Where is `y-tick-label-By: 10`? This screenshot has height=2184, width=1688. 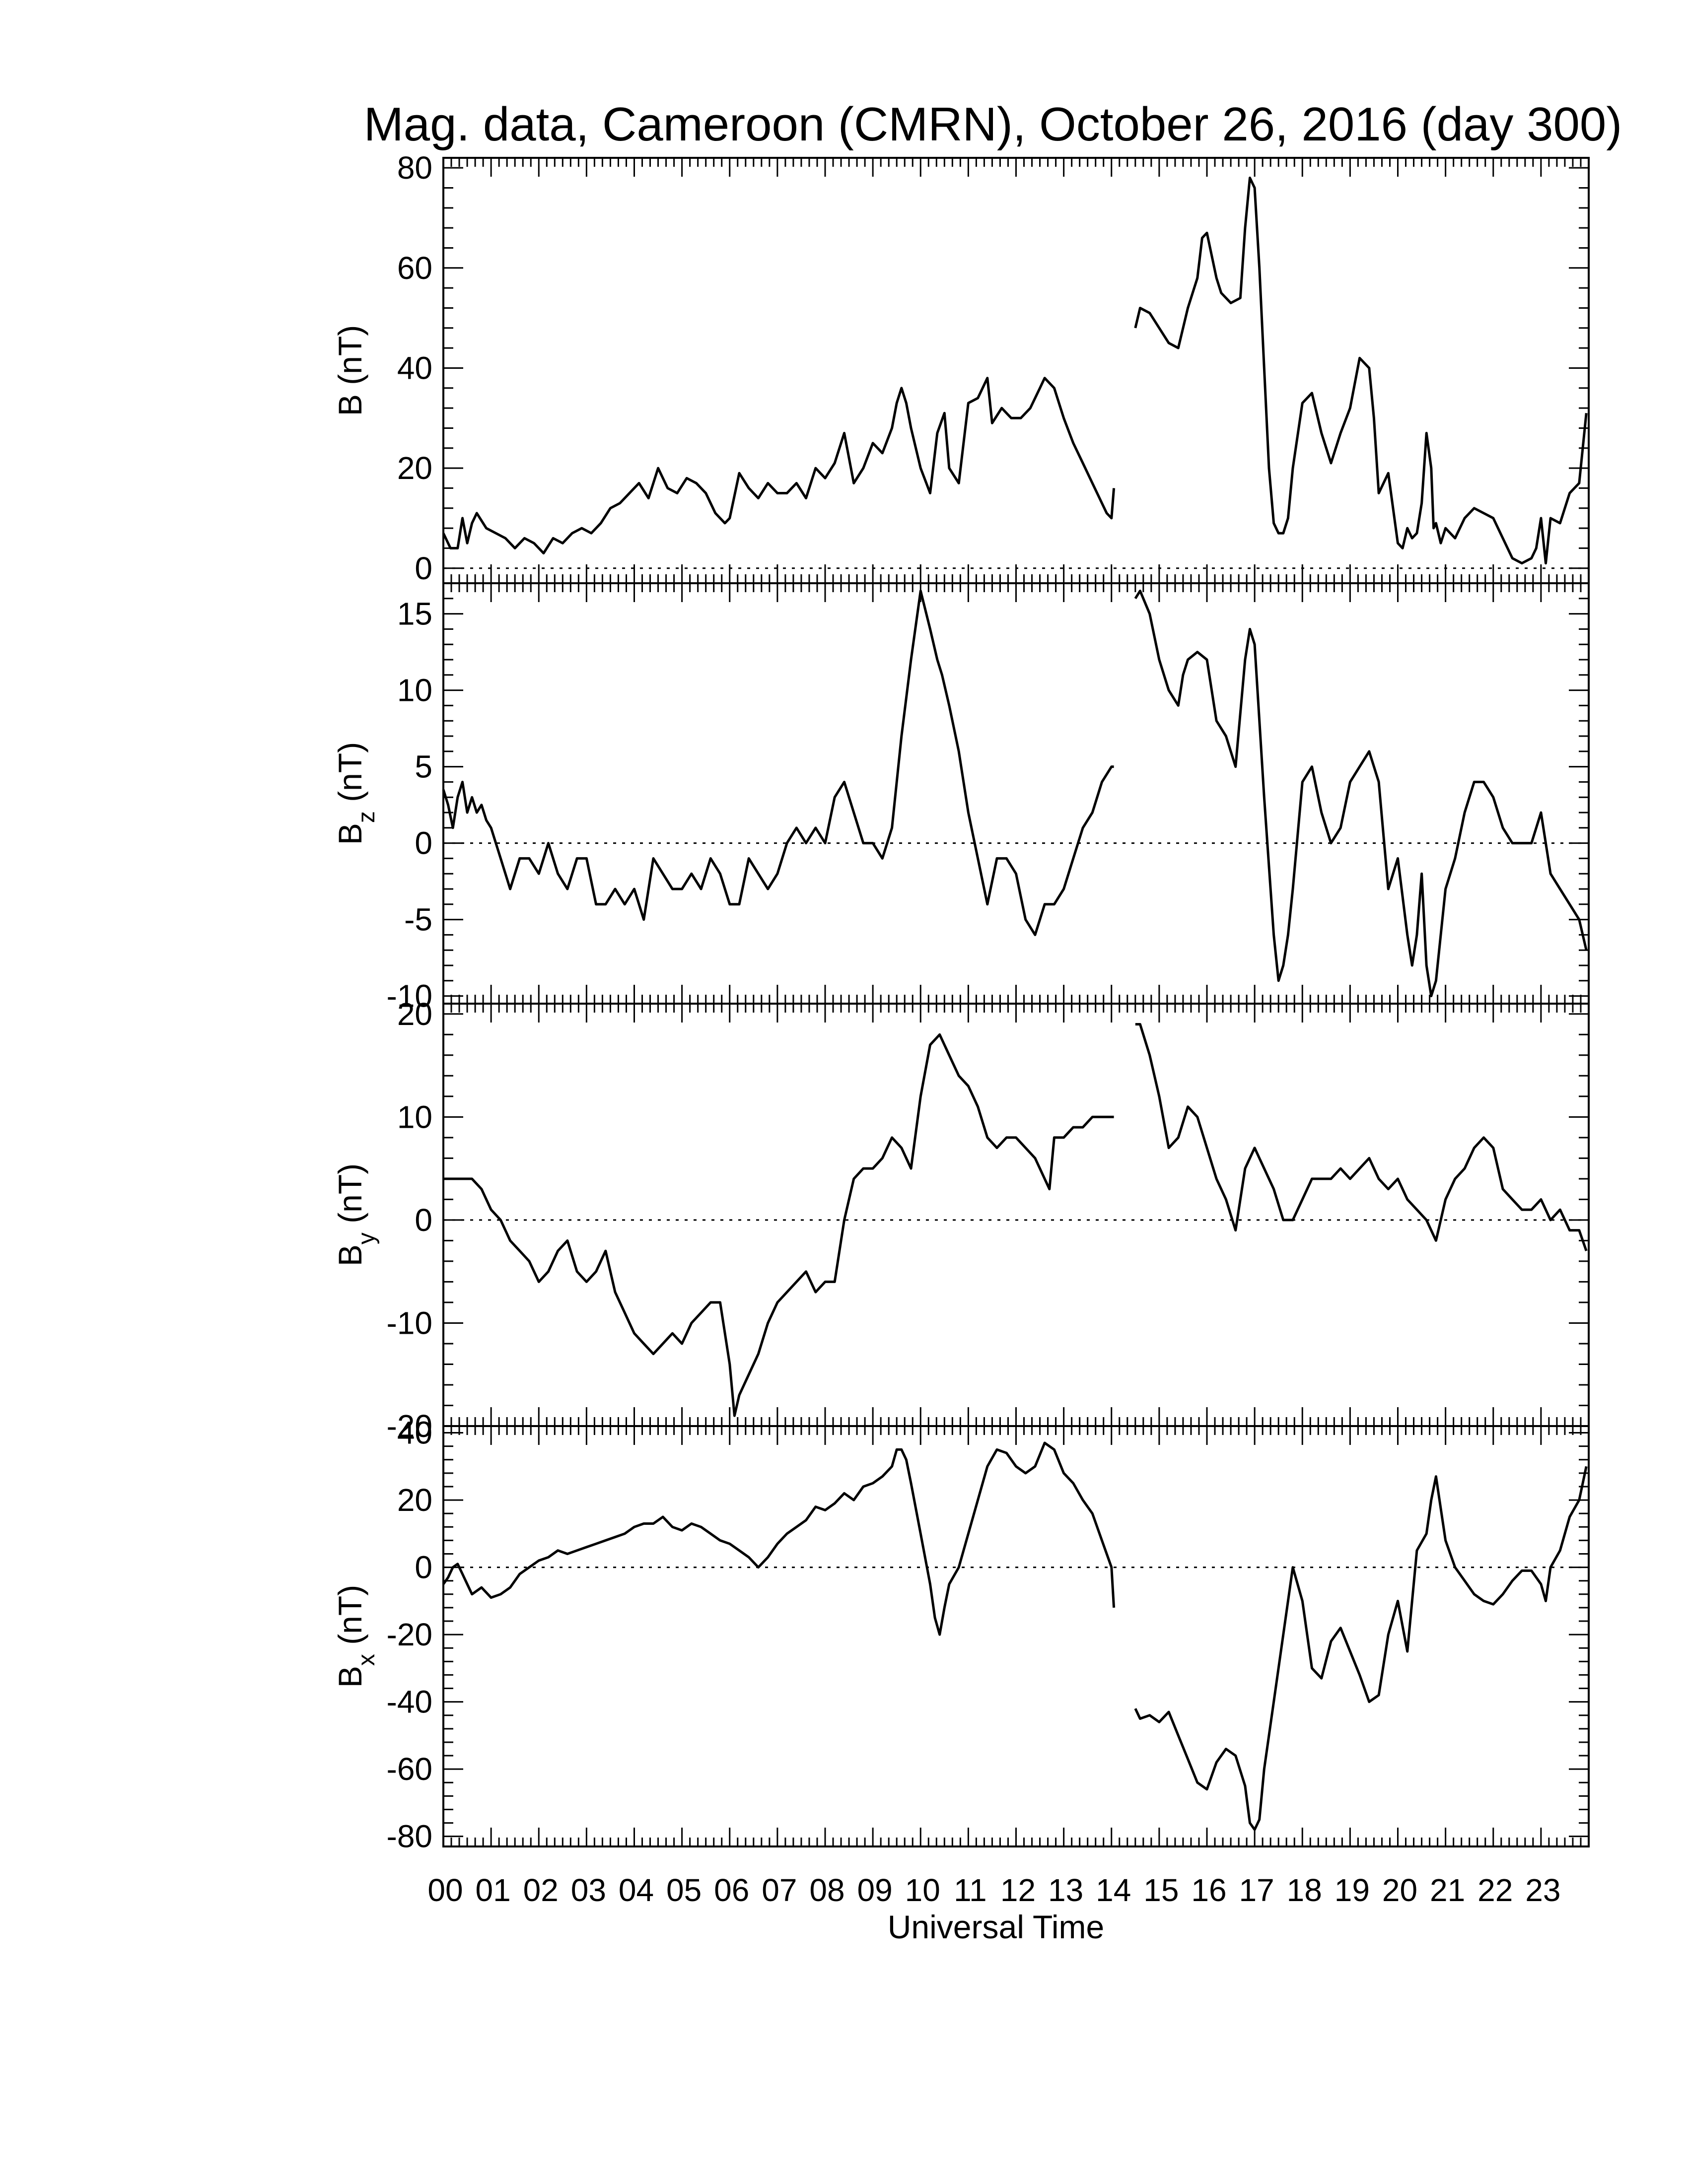 y-tick-label-By: 10 is located at coordinates (414, 1117).